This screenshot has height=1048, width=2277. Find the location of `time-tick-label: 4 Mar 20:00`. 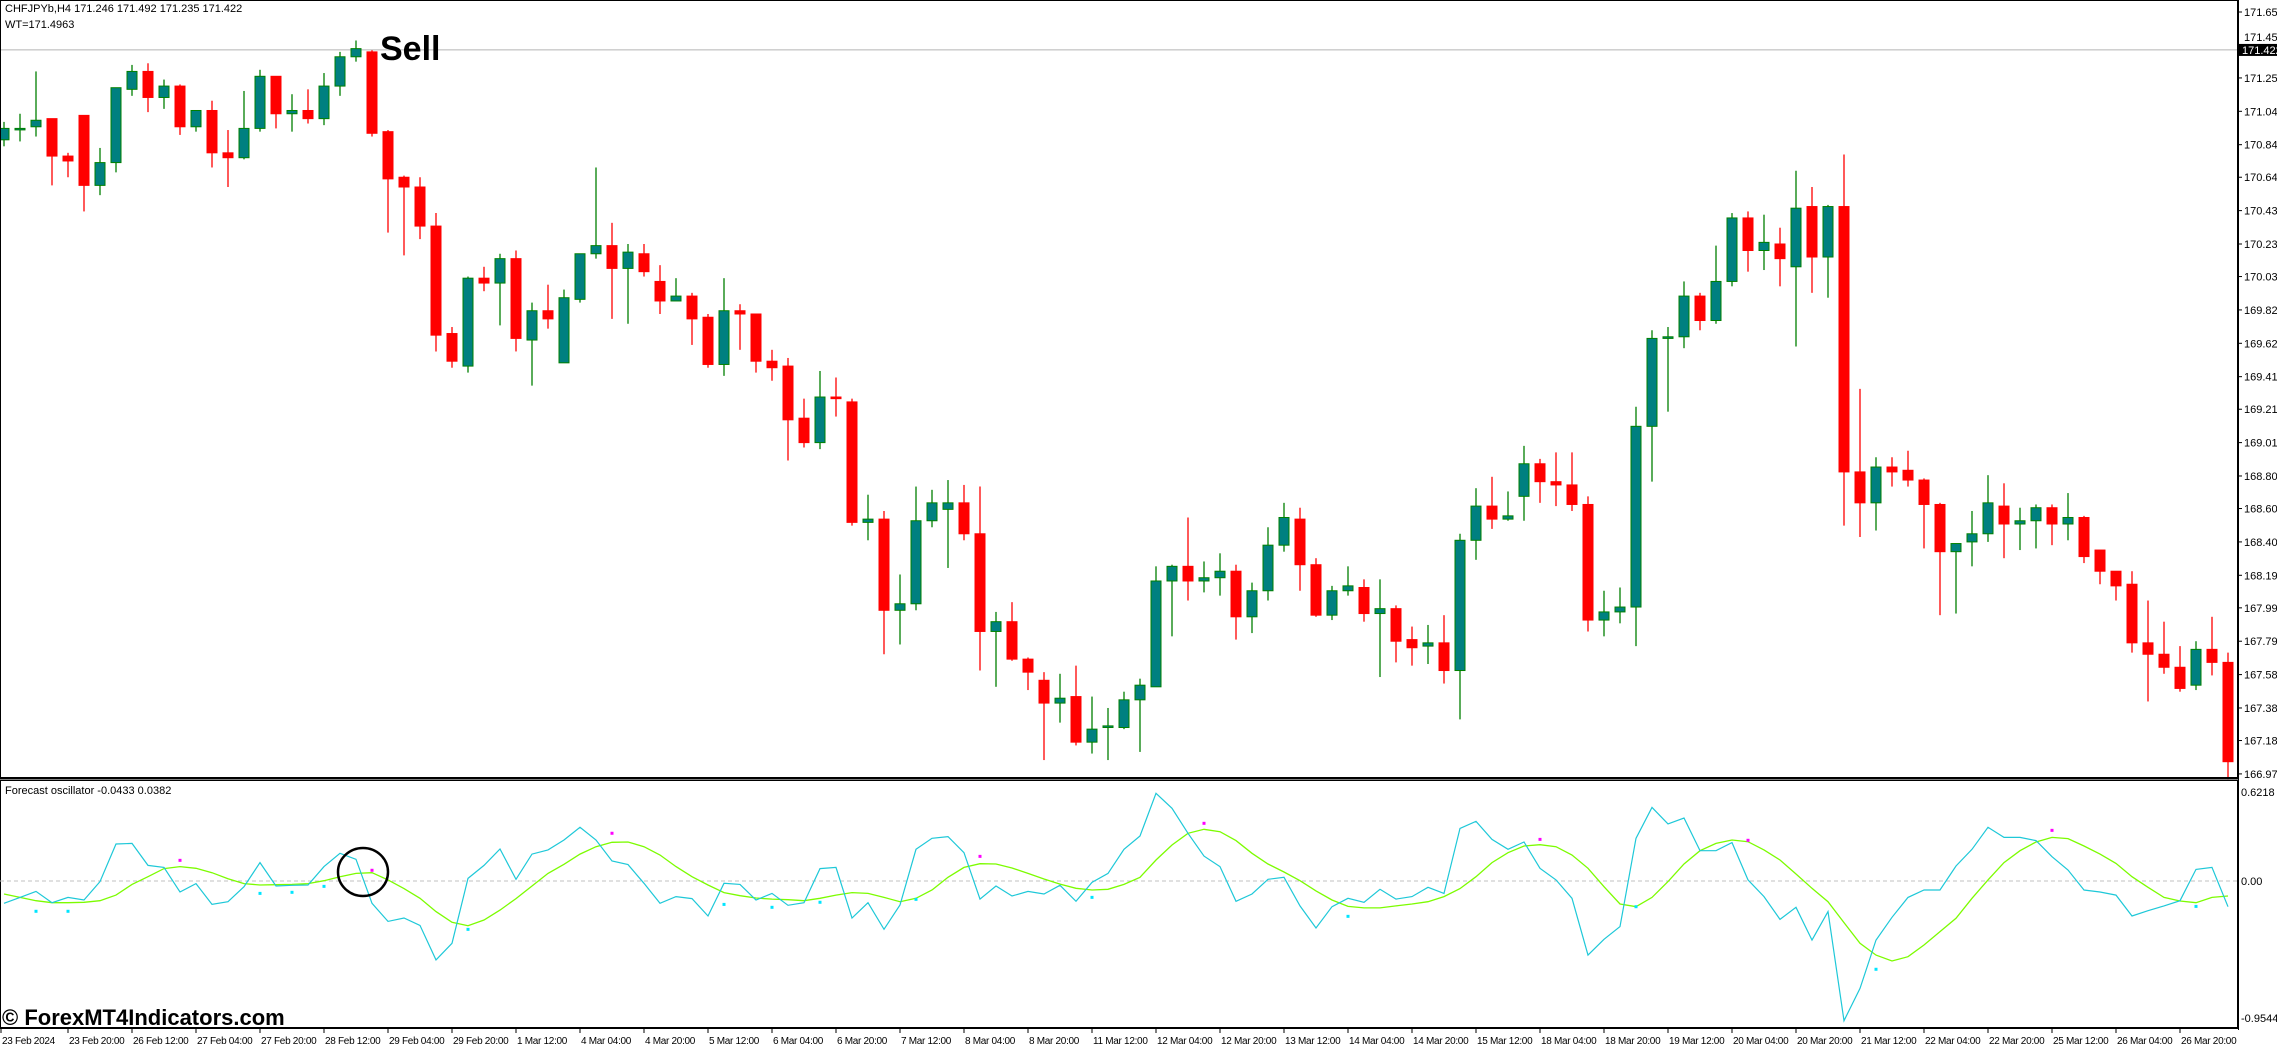

time-tick-label: 4 Mar 20:00 is located at coordinates (670, 1041).